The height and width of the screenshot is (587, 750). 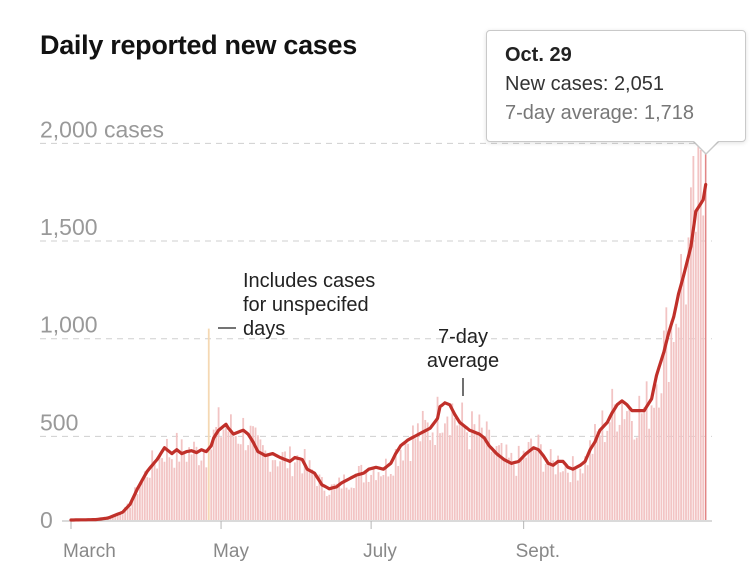 I want to click on x-tick-label: March, so click(x=89, y=551).